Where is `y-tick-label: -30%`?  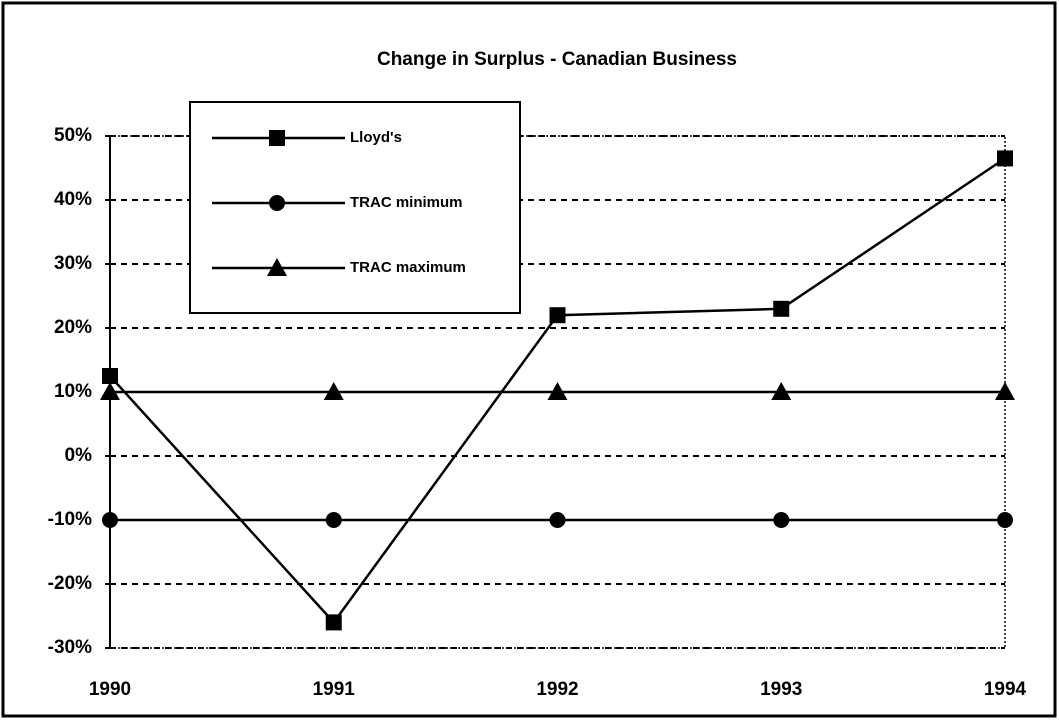
y-tick-label: -30% is located at coordinates (70, 647).